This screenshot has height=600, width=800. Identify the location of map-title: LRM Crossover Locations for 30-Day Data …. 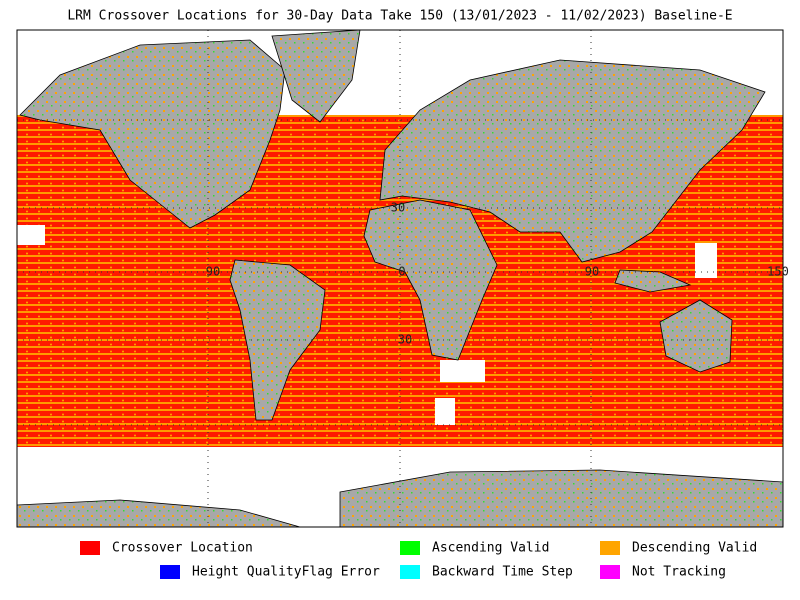
(399, 16).